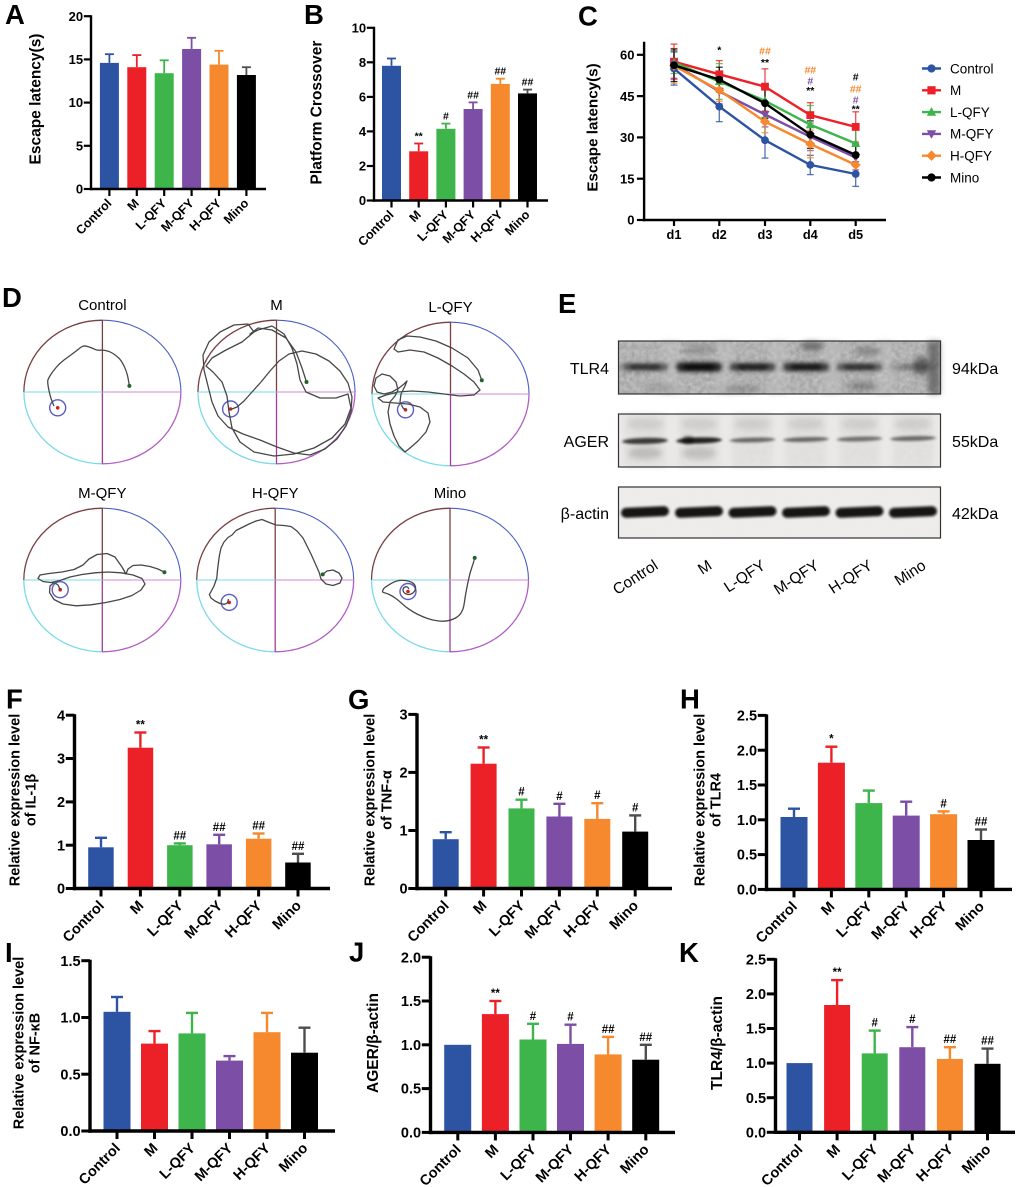 The width and height of the screenshot is (1020, 1187). I want to click on svg-text: 30, so click(627, 137).